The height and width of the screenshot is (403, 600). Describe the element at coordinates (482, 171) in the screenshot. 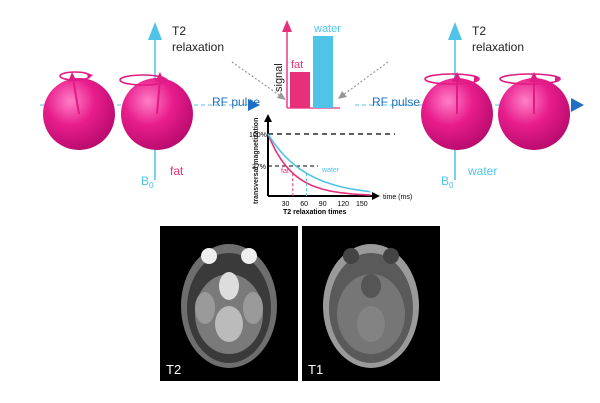

I see `right-tissue-label: water` at that location.